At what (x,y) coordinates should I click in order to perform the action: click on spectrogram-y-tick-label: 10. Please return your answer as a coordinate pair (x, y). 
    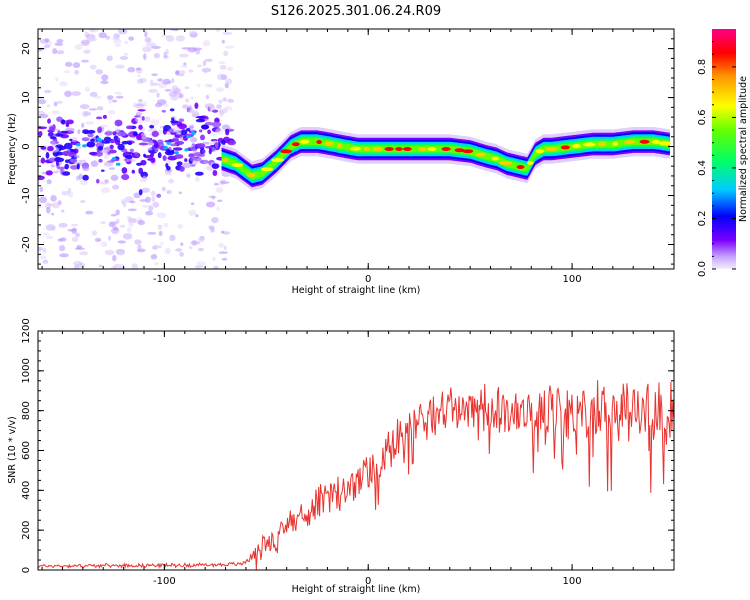
    Looking at the image, I should click on (26, 97).